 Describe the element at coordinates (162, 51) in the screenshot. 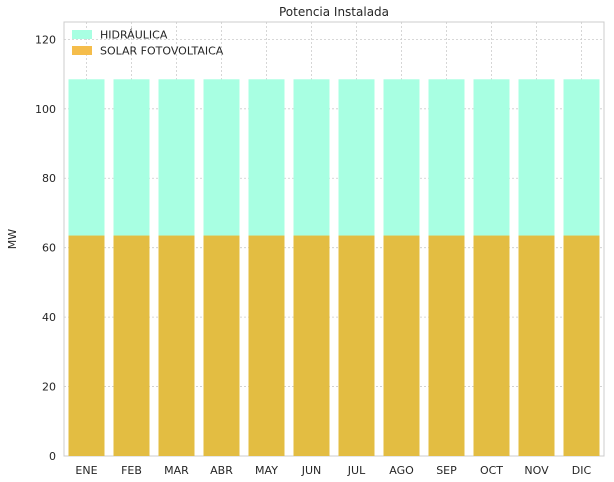

I see `legend-label: SOLAR FOTOVOLTAICA` at that location.